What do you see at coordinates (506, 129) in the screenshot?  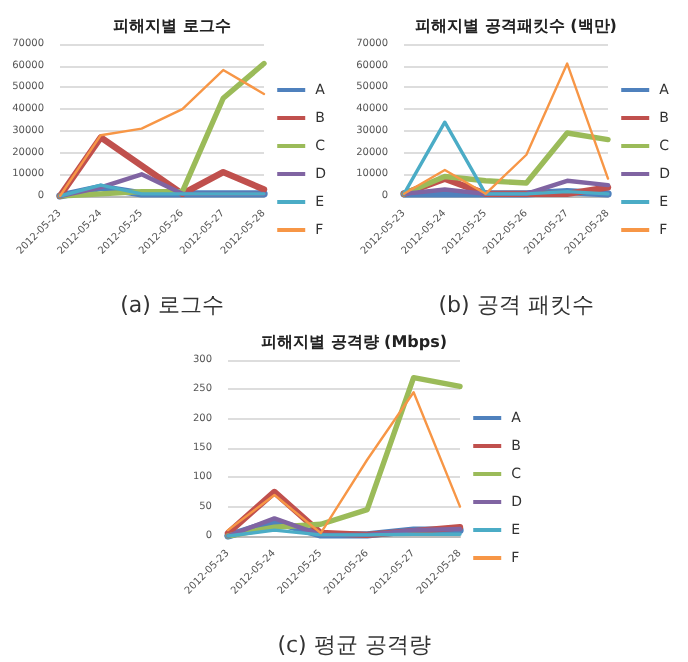 I see `line-series` at bounding box center [506, 129].